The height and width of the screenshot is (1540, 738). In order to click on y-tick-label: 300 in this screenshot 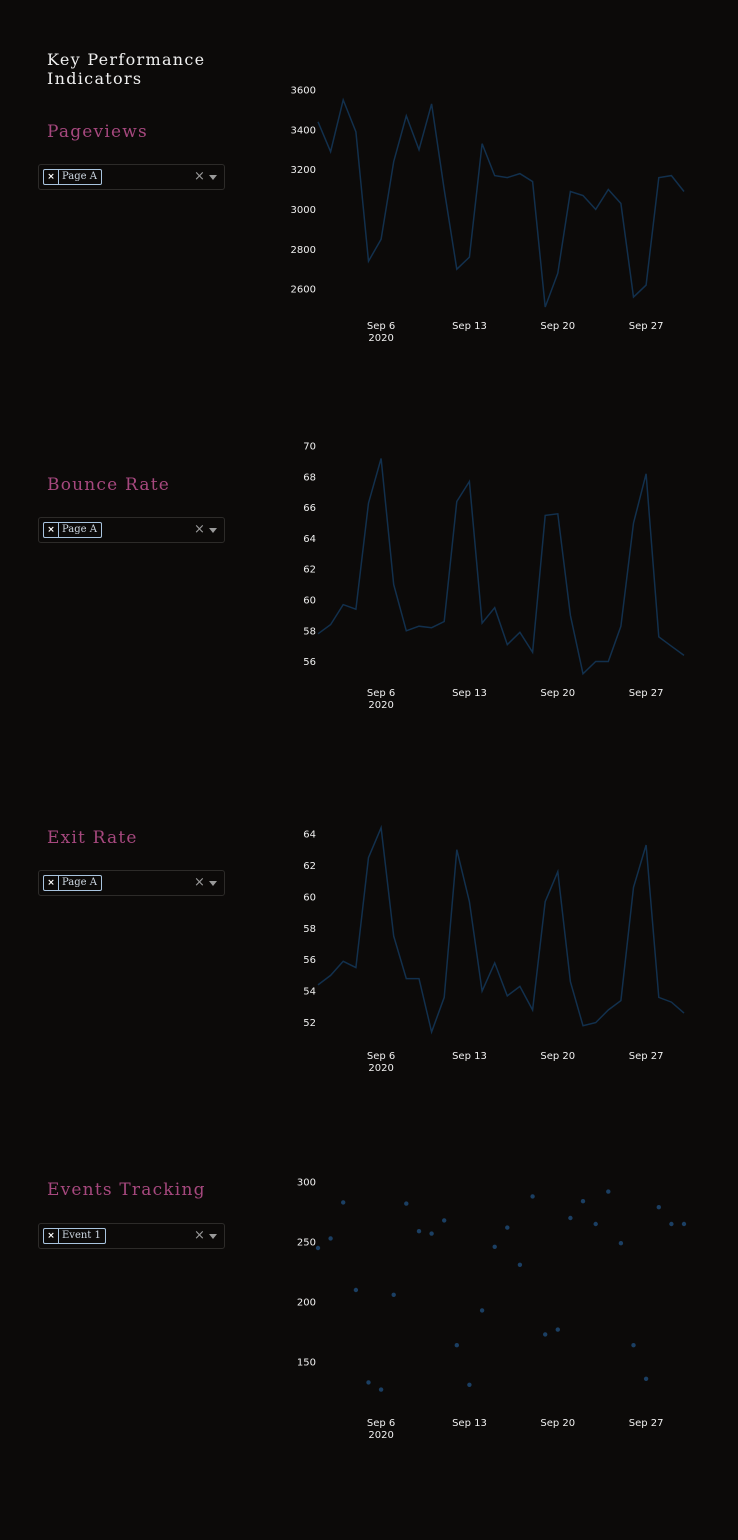, I will do `click(306, 1183)`.